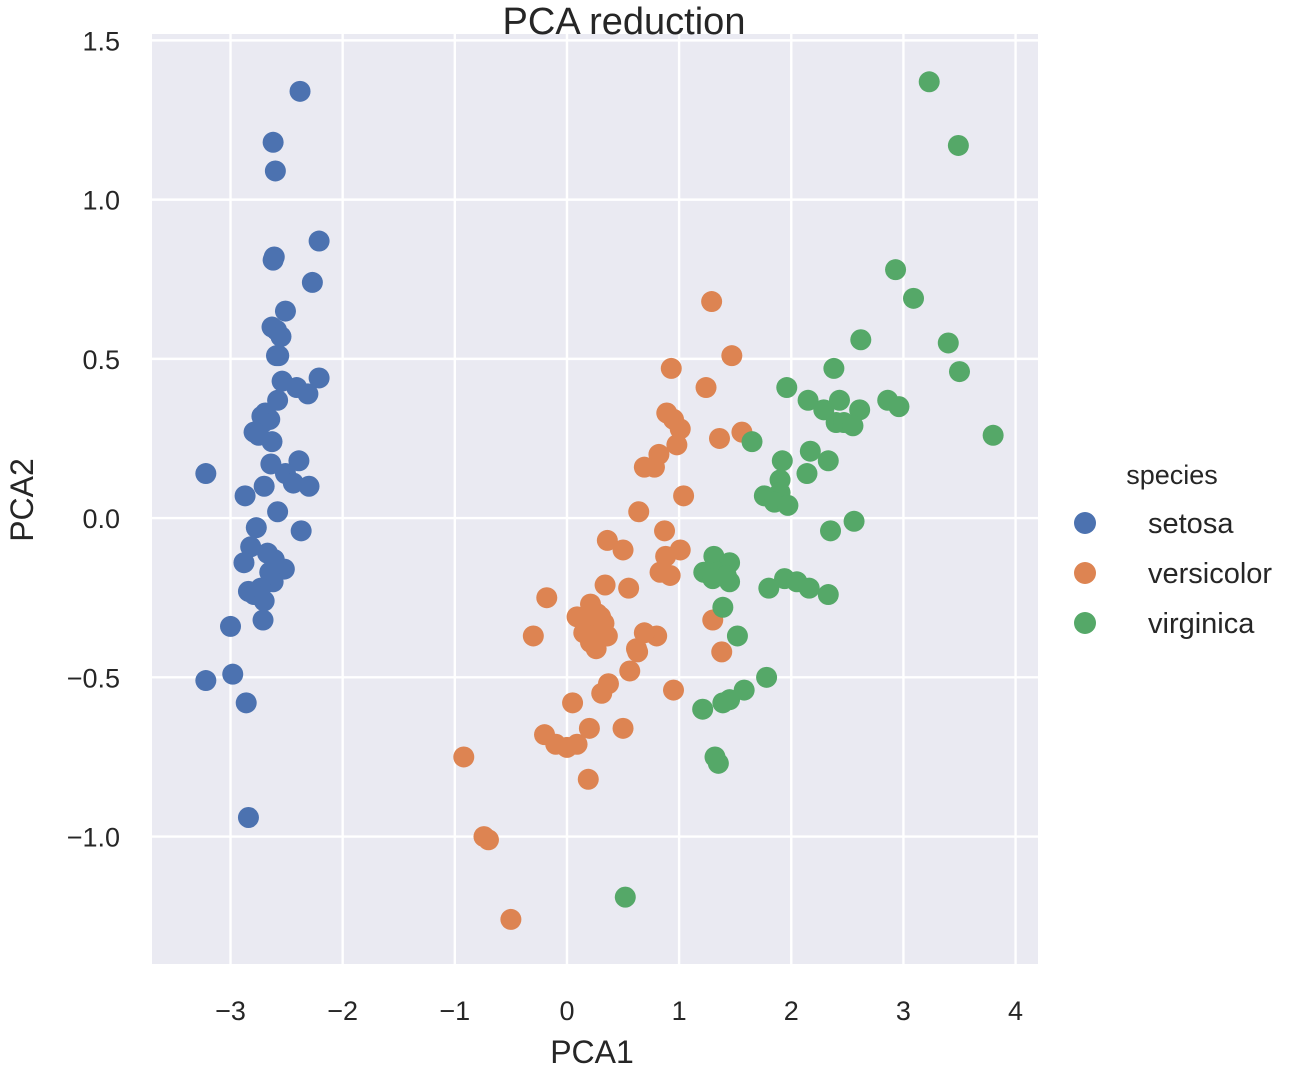 The height and width of the screenshot is (1071, 1300). I want to click on x-tick-label: 2, so click(791, 1011).